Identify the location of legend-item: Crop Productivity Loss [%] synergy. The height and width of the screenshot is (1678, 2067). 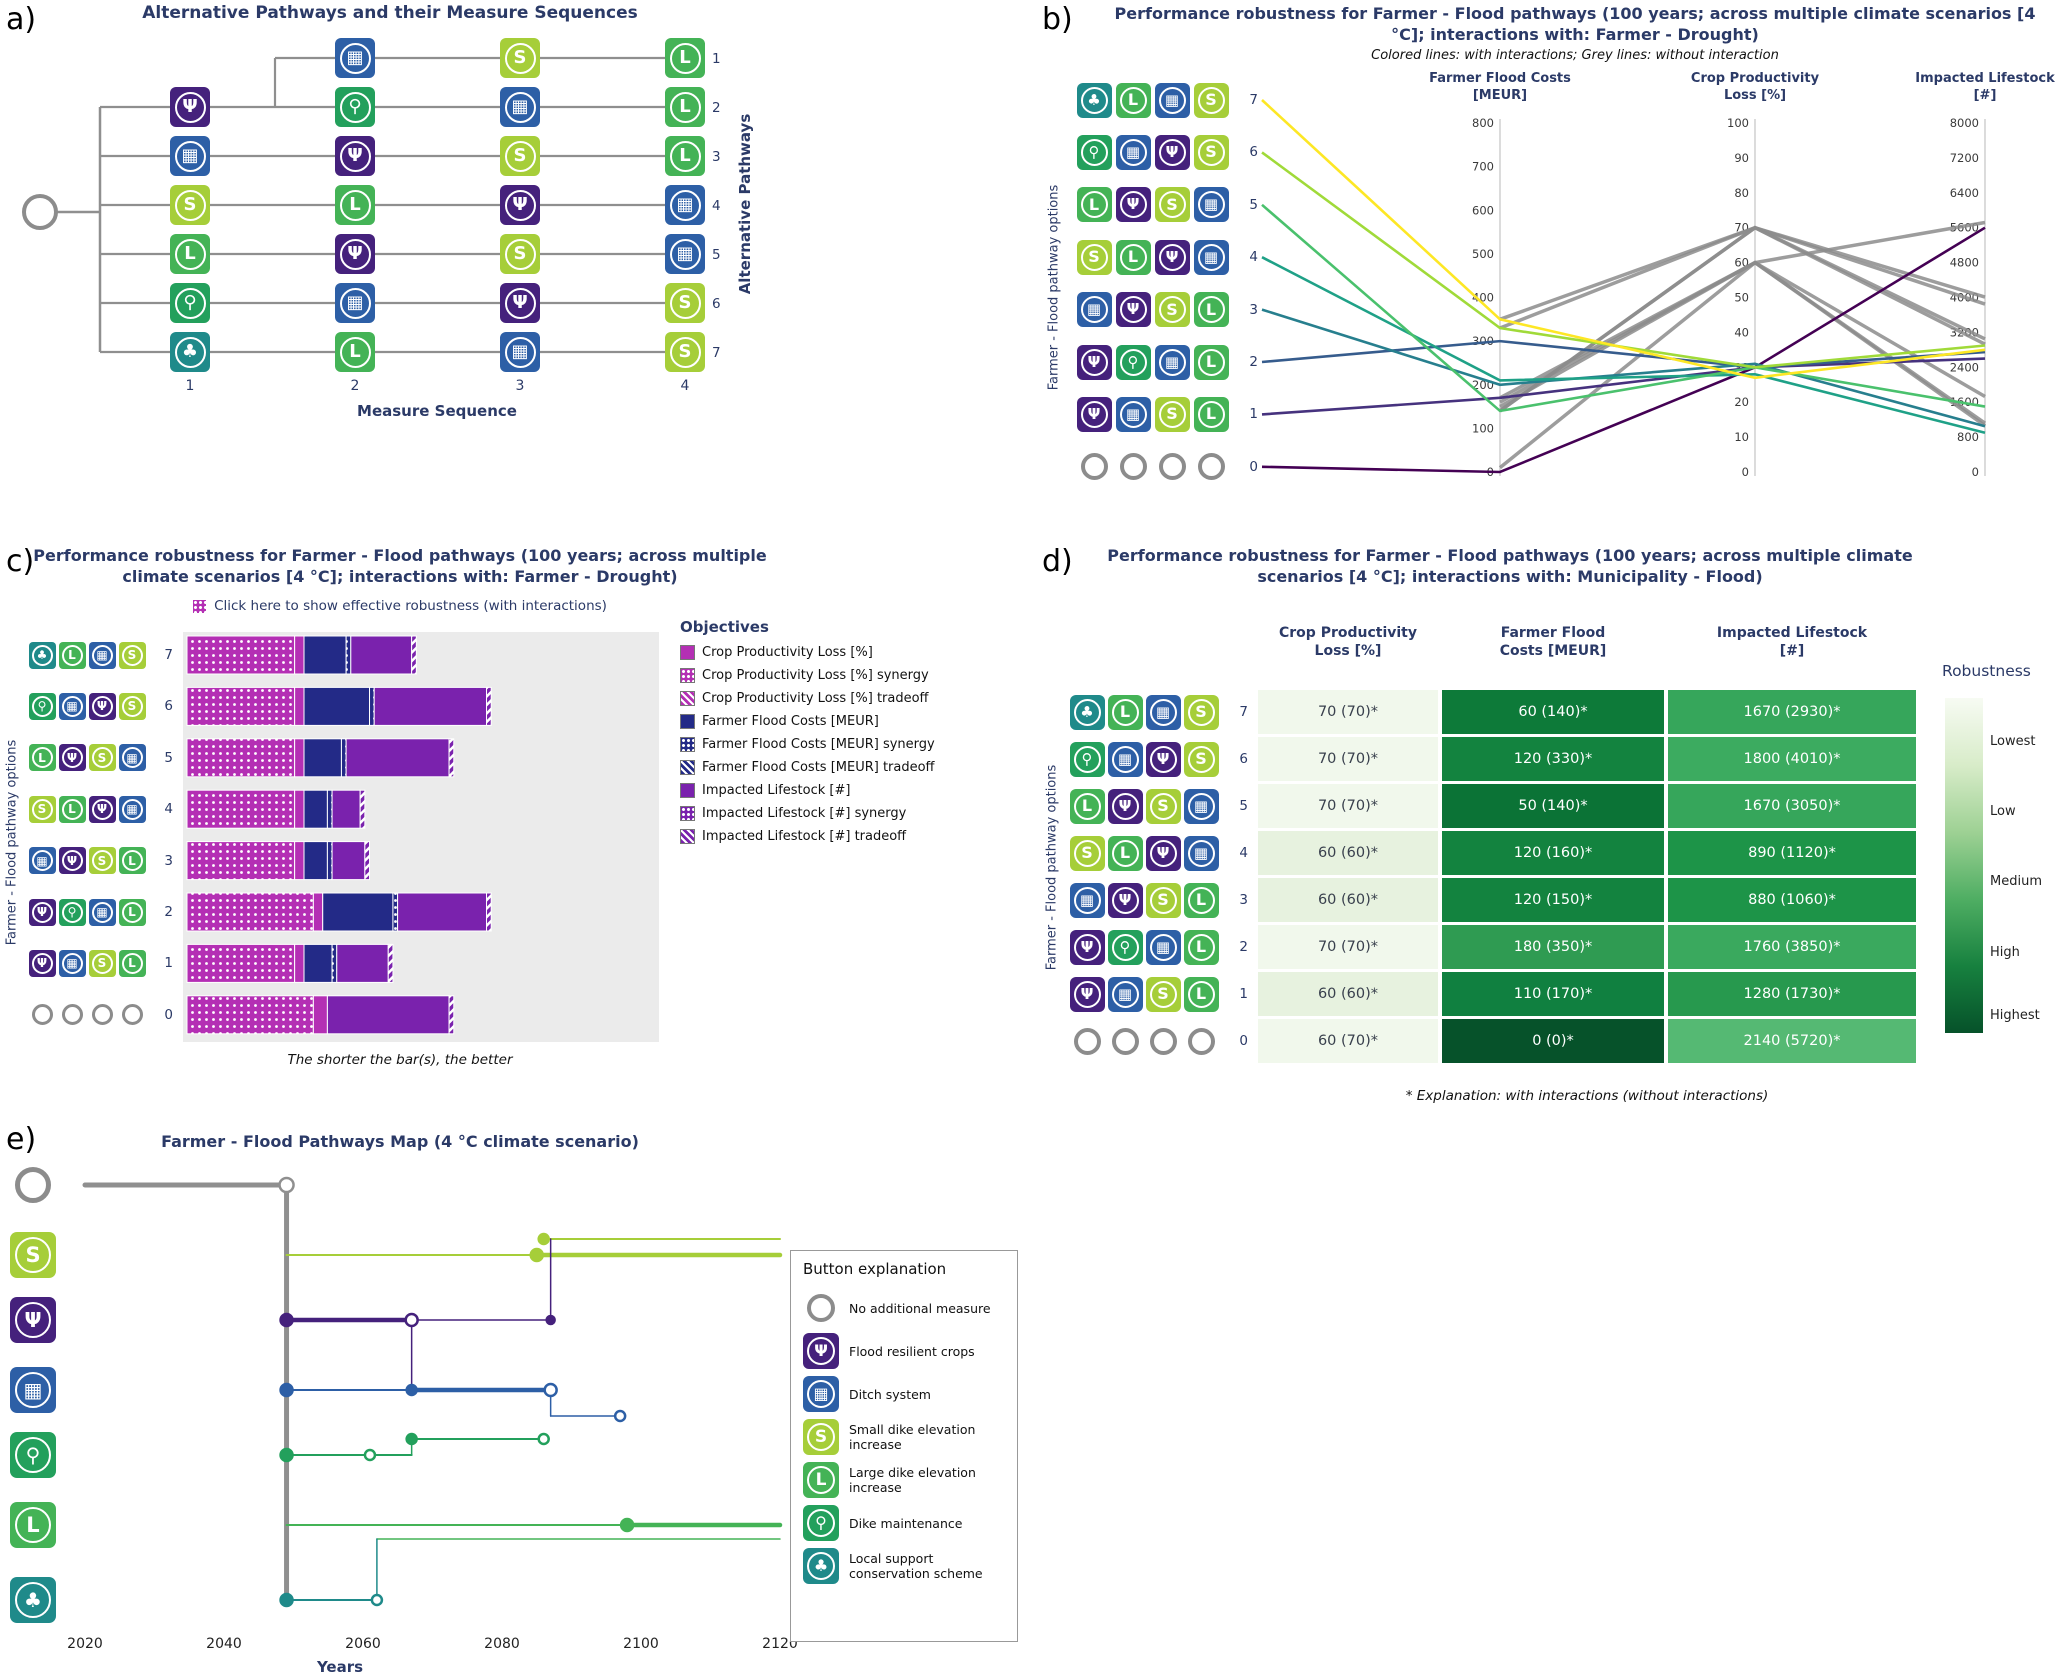
(852, 675).